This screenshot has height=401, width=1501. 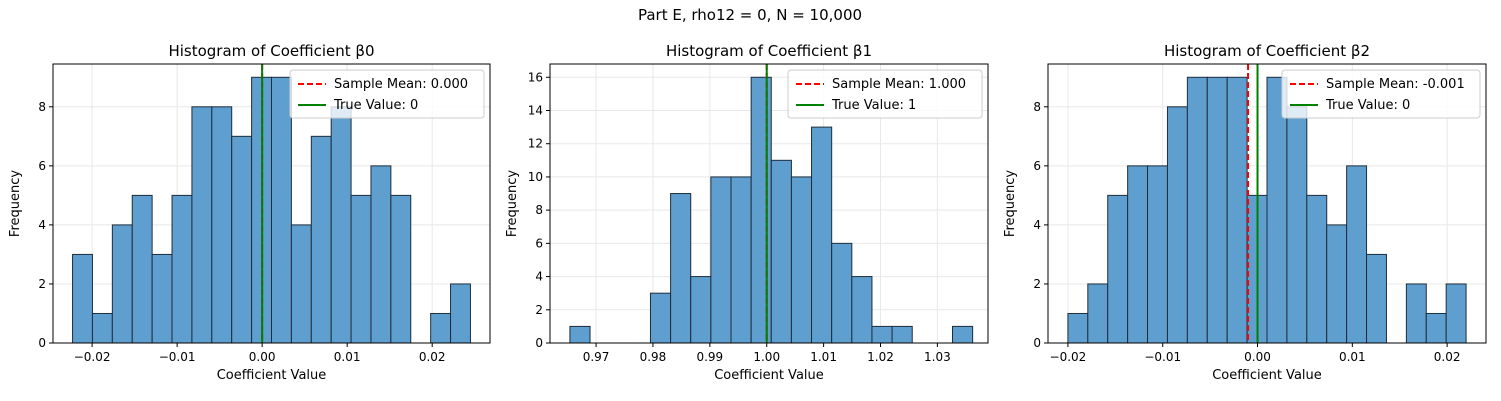 I want to click on y-tick-label: 10, so click(x=535, y=177).